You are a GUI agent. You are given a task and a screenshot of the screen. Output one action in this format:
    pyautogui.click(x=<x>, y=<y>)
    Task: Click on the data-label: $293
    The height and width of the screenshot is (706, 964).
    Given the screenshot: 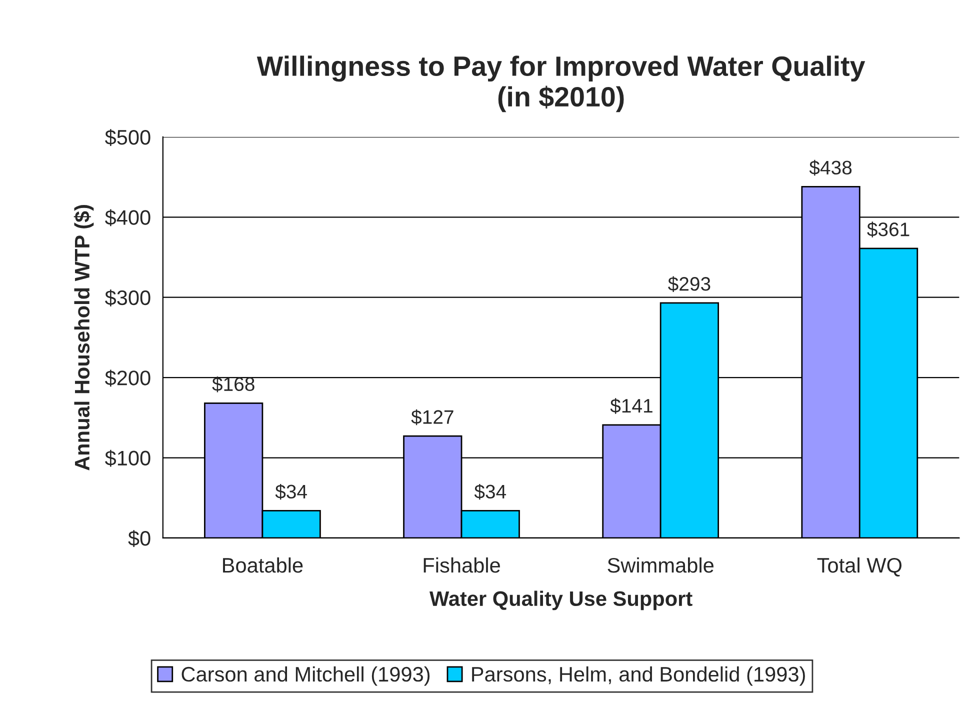 What is the action you would take?
    pyautogui.click(x=689, y=284)
    